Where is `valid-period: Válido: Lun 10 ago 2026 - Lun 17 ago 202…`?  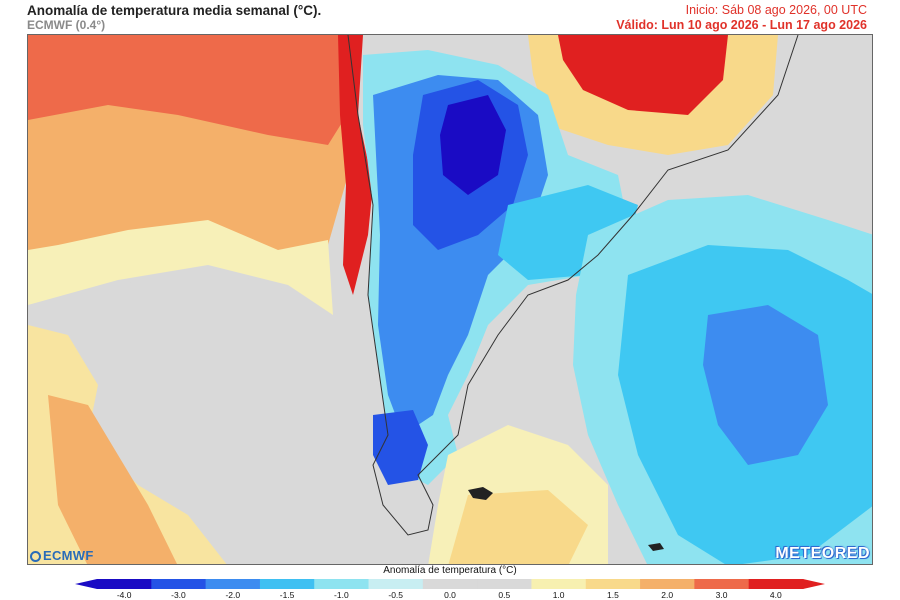 valid-period: Válido: Lun 10 ago 2026 - Lun 17 ago 202… is located at coordinates (741, 25).